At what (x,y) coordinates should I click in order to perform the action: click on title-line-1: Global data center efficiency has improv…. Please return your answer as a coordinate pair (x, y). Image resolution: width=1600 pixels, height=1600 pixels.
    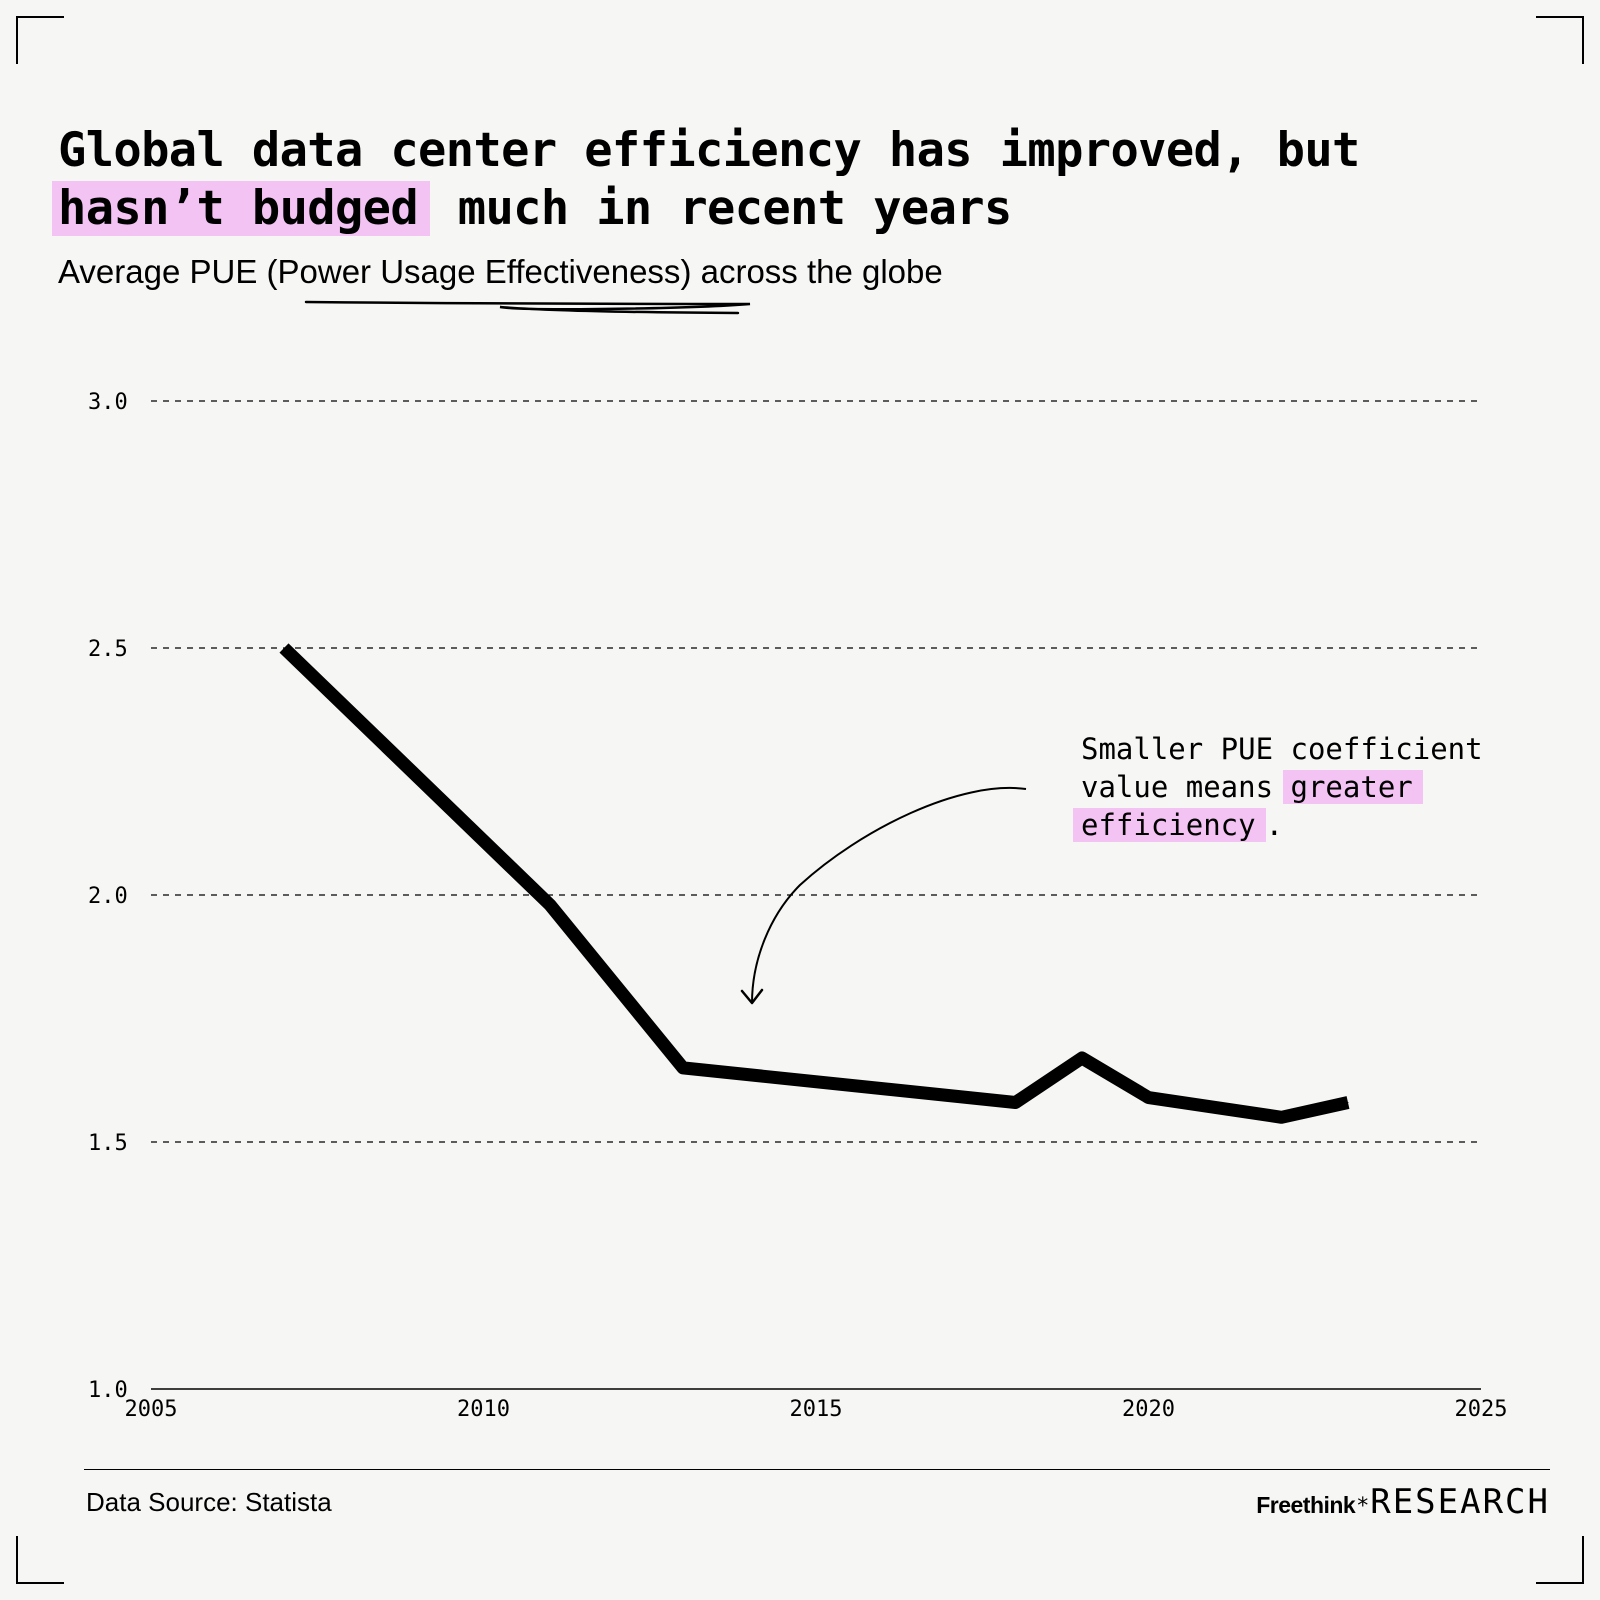
    Looking at the image, I should click on (709, 150).